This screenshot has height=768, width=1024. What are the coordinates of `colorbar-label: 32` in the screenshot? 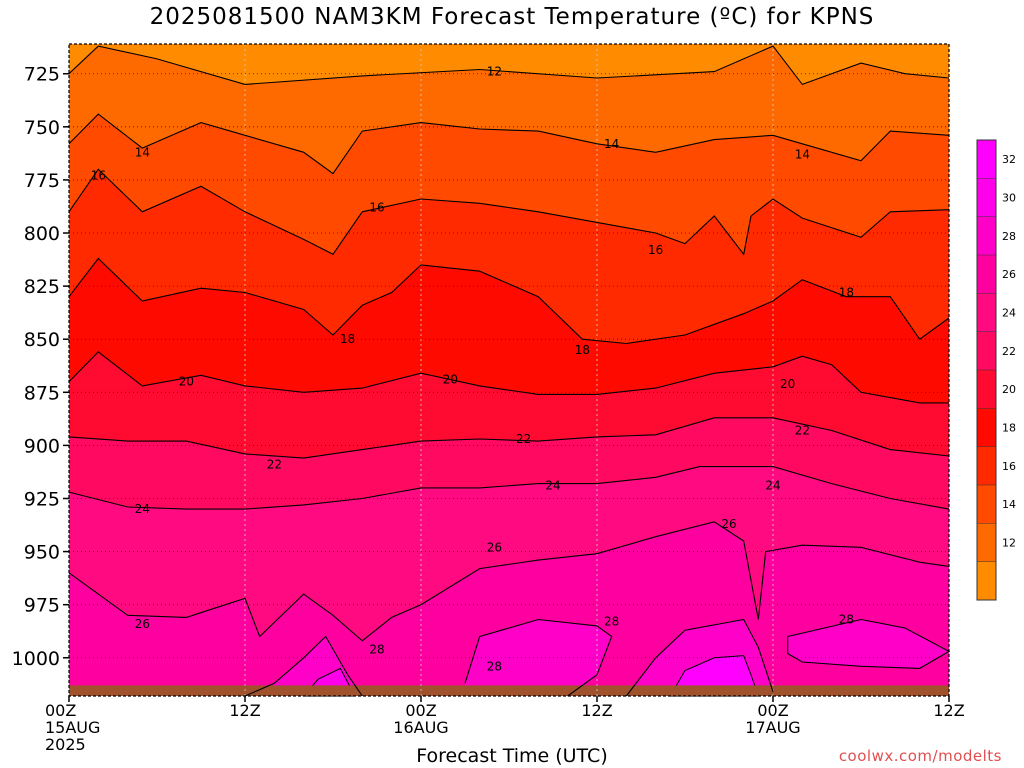 It's located at (1009, 159).